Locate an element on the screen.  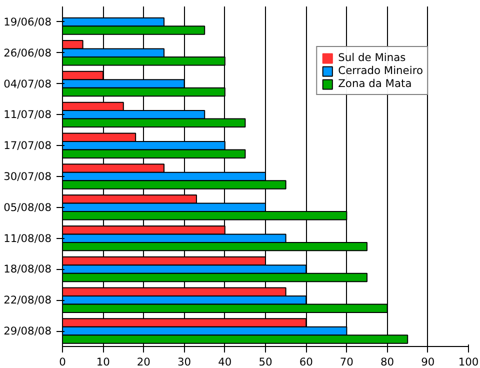
y-tick-label: 22/08/08 is located at coordinates (28, 300).